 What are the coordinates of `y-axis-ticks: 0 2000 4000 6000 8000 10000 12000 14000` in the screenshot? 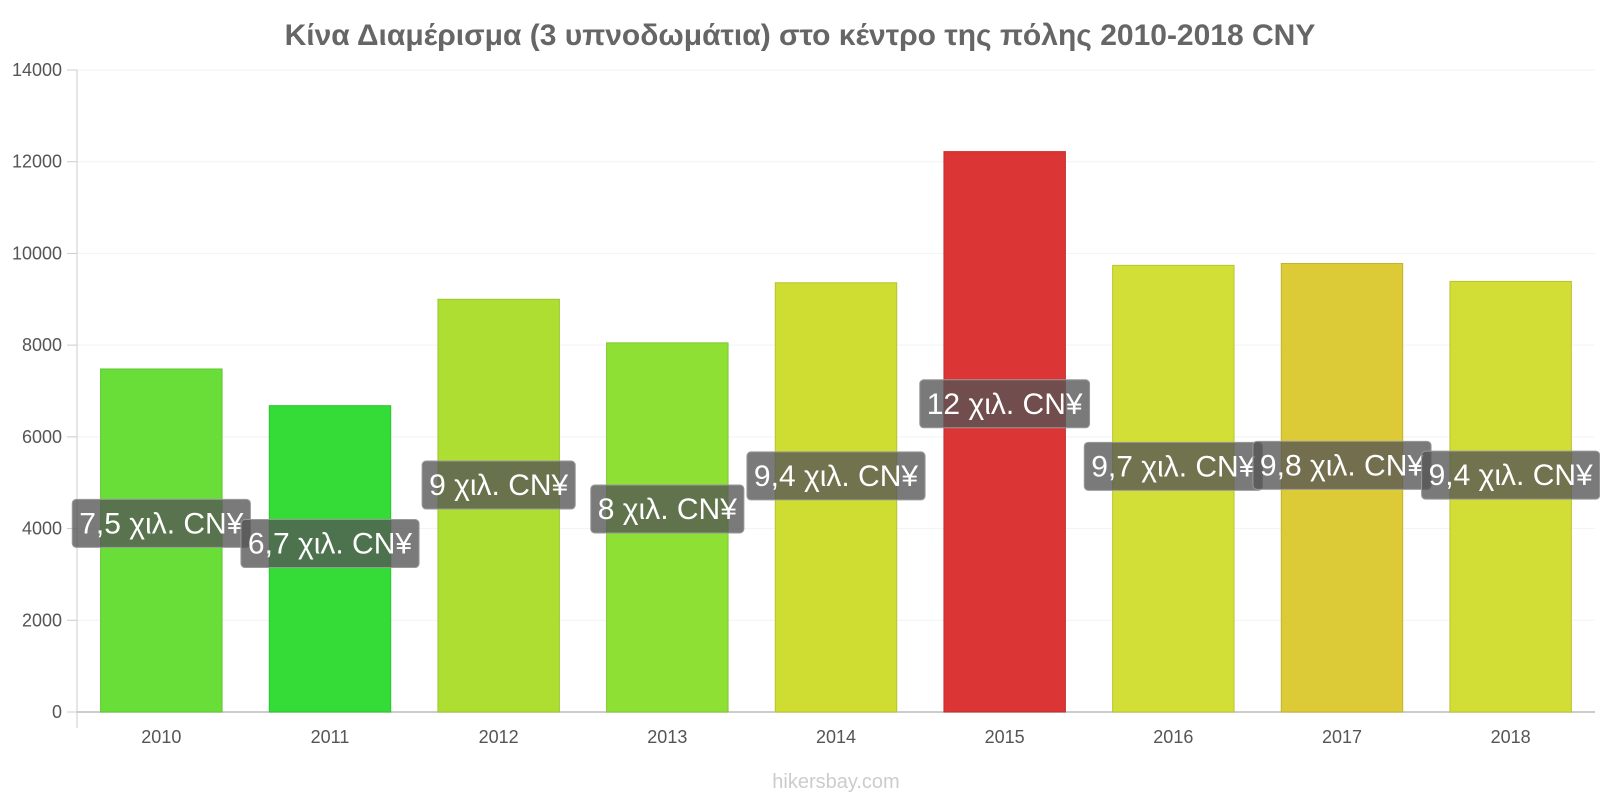 It's located at (44, 391).